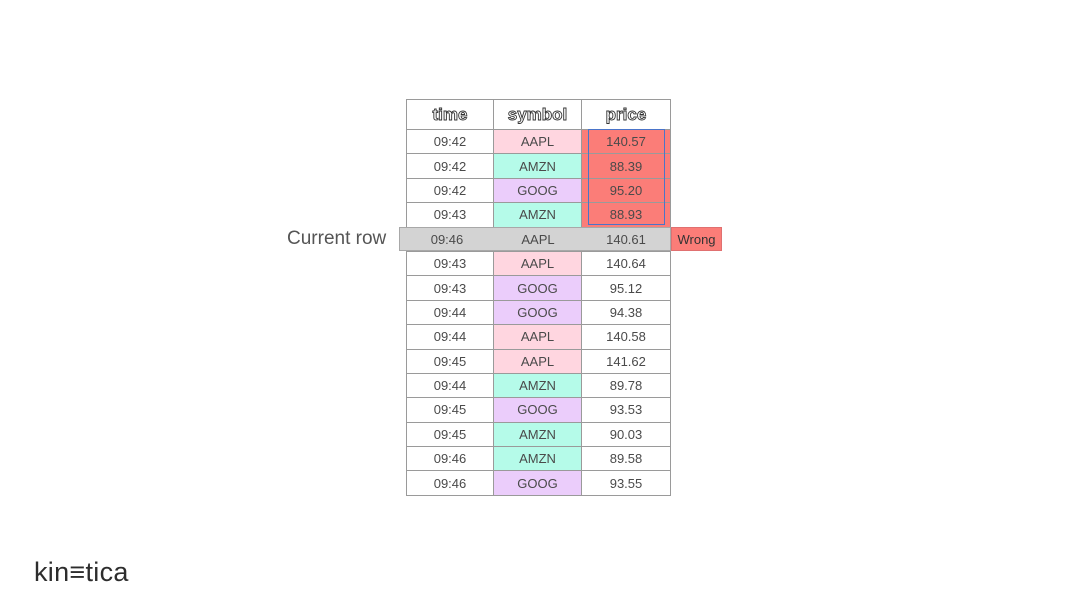 This screenshot has height=608, width=1080. I want to click on table-row: 09:46 GOOG 93.55, so click(538, 483).